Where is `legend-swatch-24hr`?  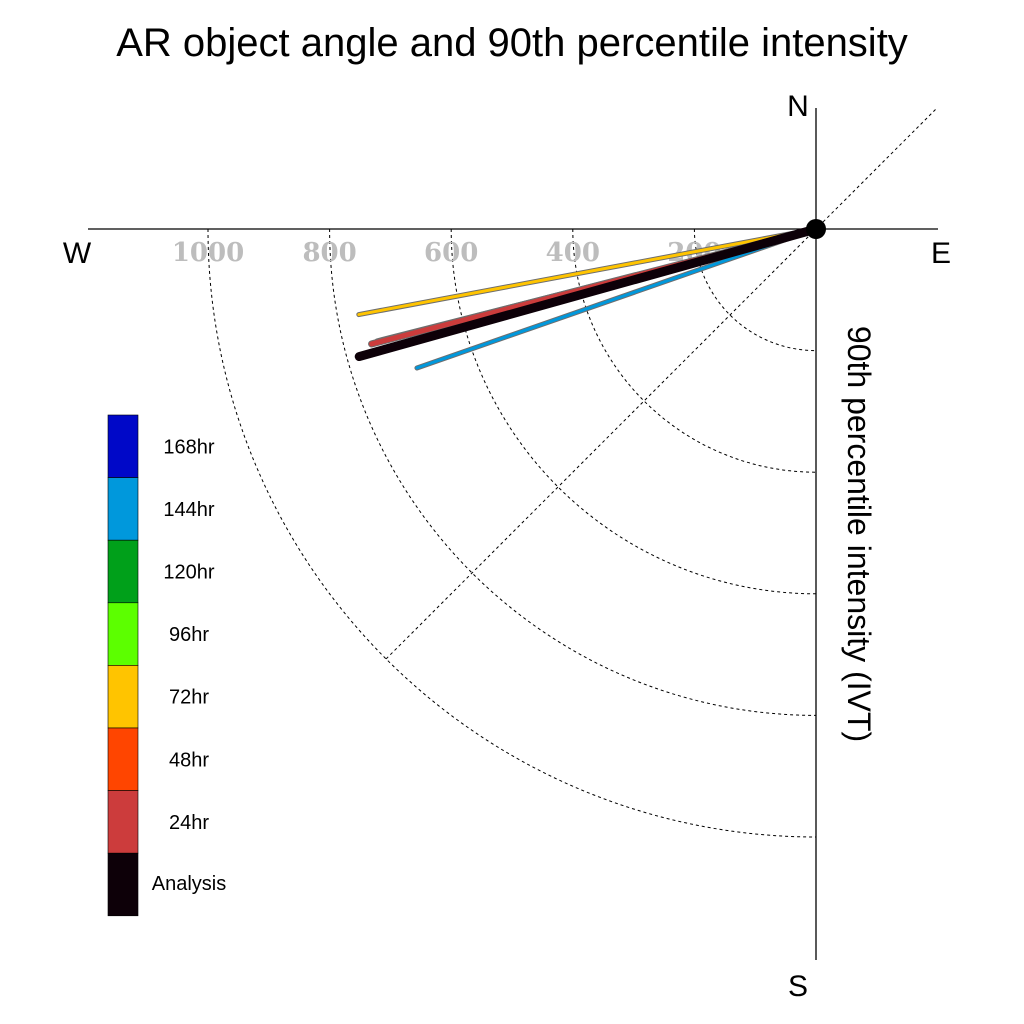
legend-swatch-24hr is located at coordinates (123, 822).